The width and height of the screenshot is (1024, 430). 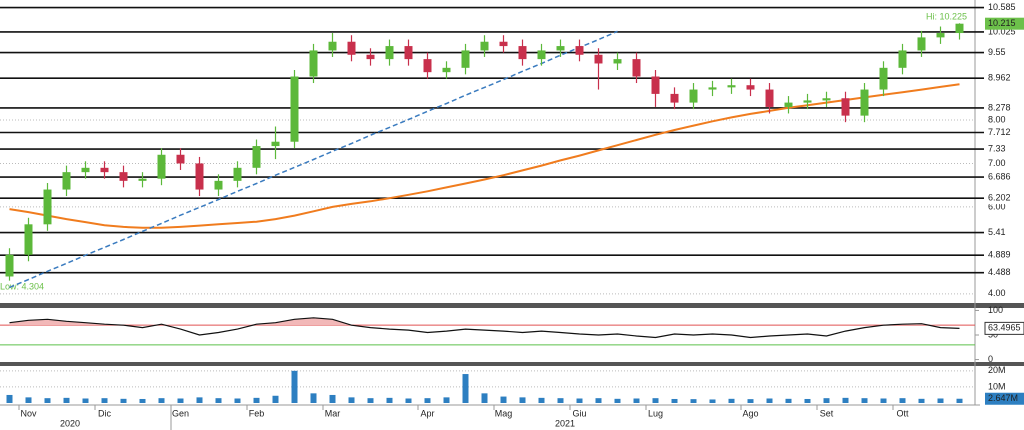 I want to click on volume-last-label: 2.647M, so click(x=1003, y=398).